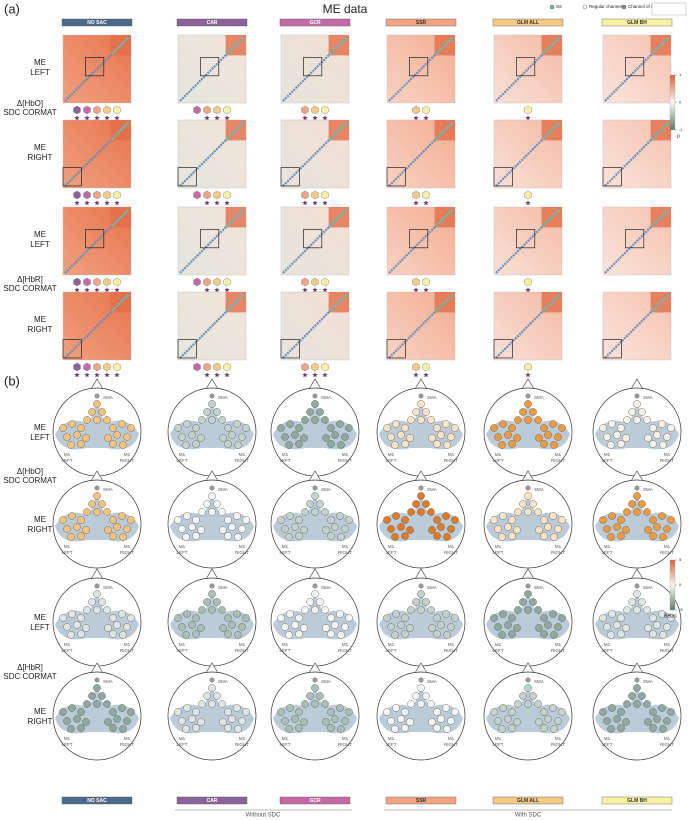  I want to click on inset-legend, so click(669, 9).